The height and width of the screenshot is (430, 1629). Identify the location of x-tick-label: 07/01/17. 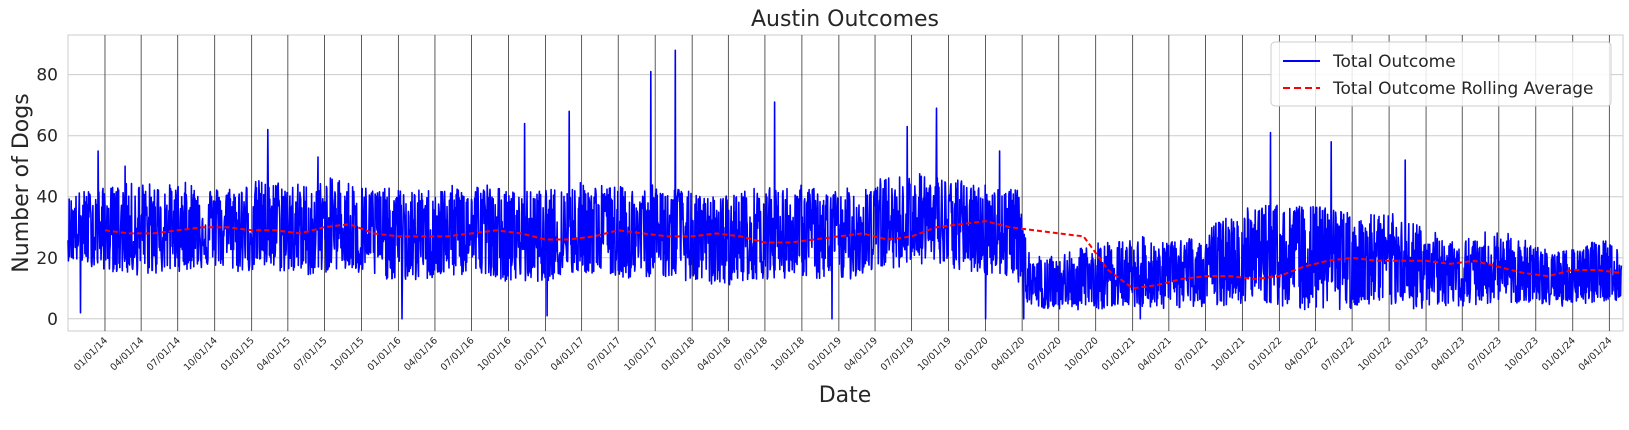
(604, 354).